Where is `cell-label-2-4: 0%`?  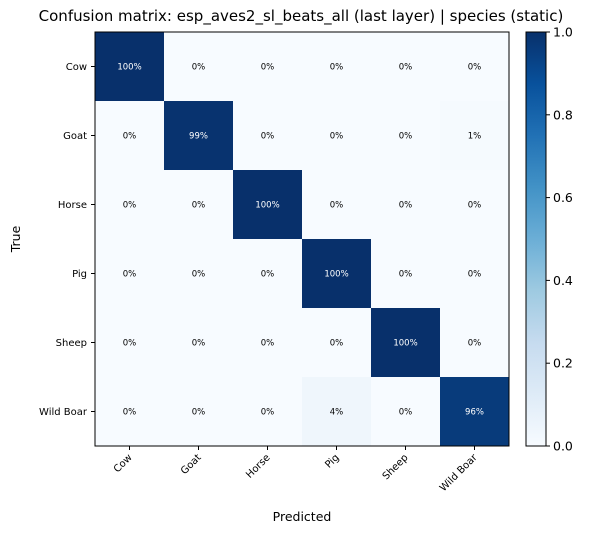 cell-label-2-4: 0% is located at coordinates (406, 206).